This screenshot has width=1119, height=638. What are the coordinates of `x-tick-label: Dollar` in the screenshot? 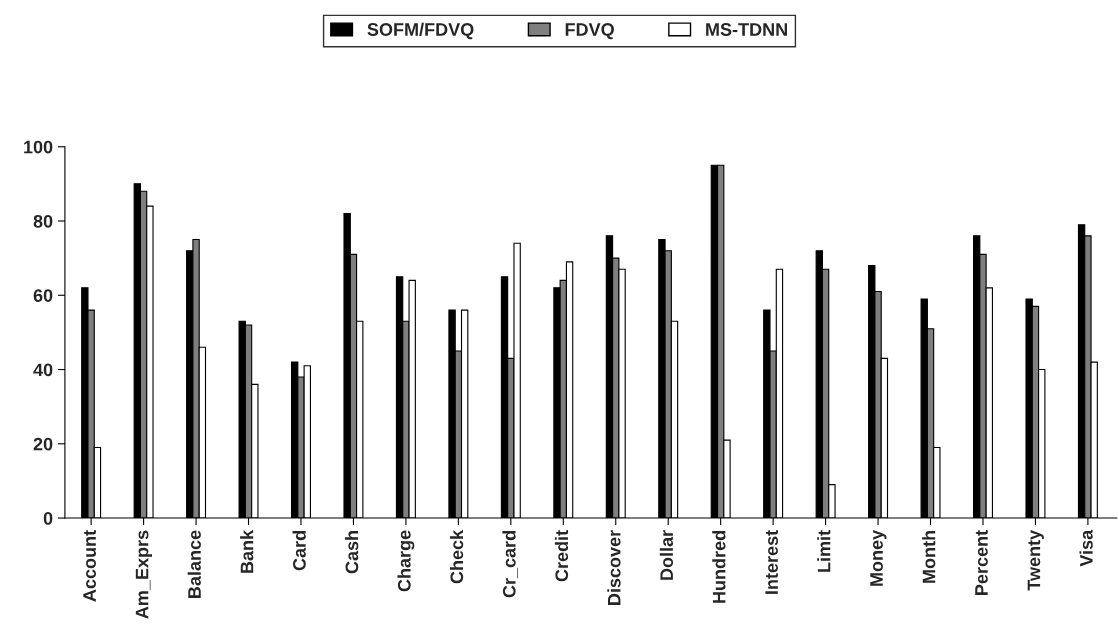 It's located at (666, 555).